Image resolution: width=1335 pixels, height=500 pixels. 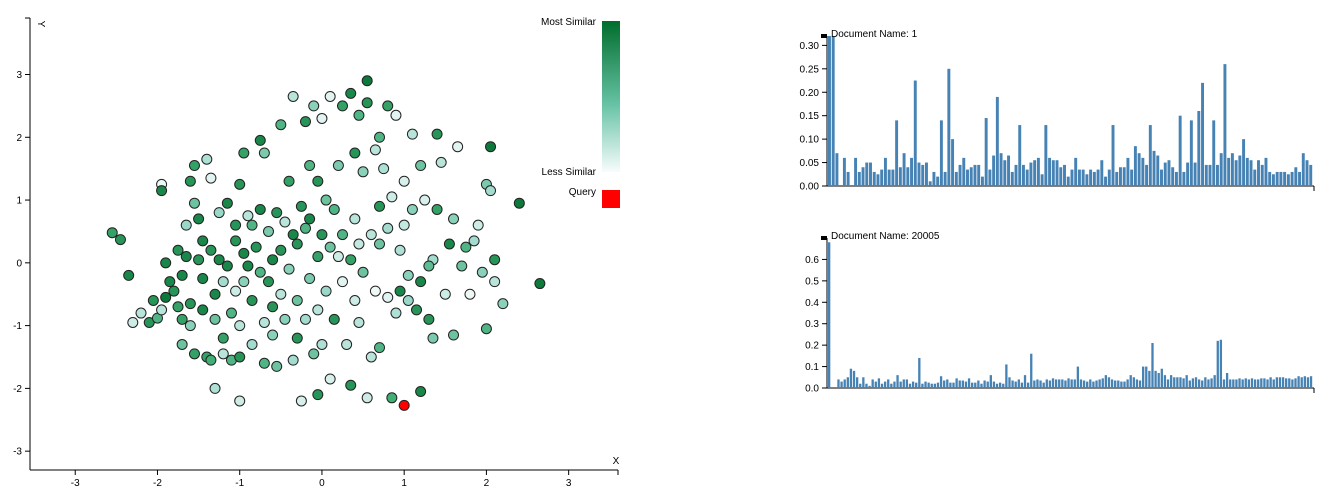 What do you see at coordinates (404, 405) in the screenshot?
I see `query-point` at bounding box center [404, 405].